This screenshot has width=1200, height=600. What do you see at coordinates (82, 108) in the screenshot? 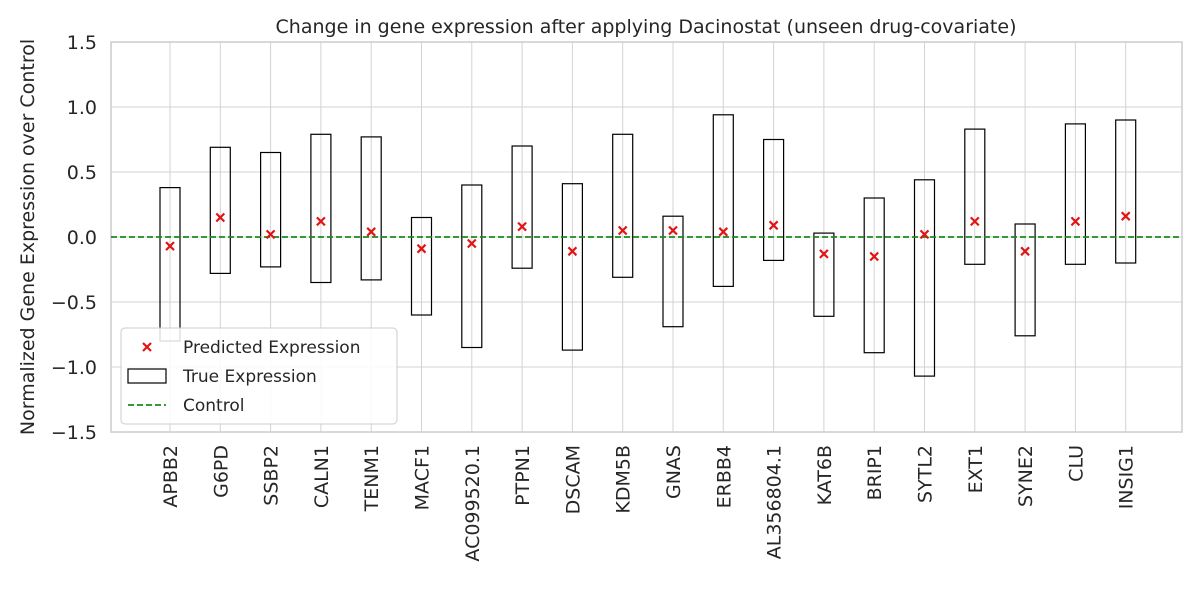
I see `y-tick-label: 1.0` at bounding box center [82, 108].